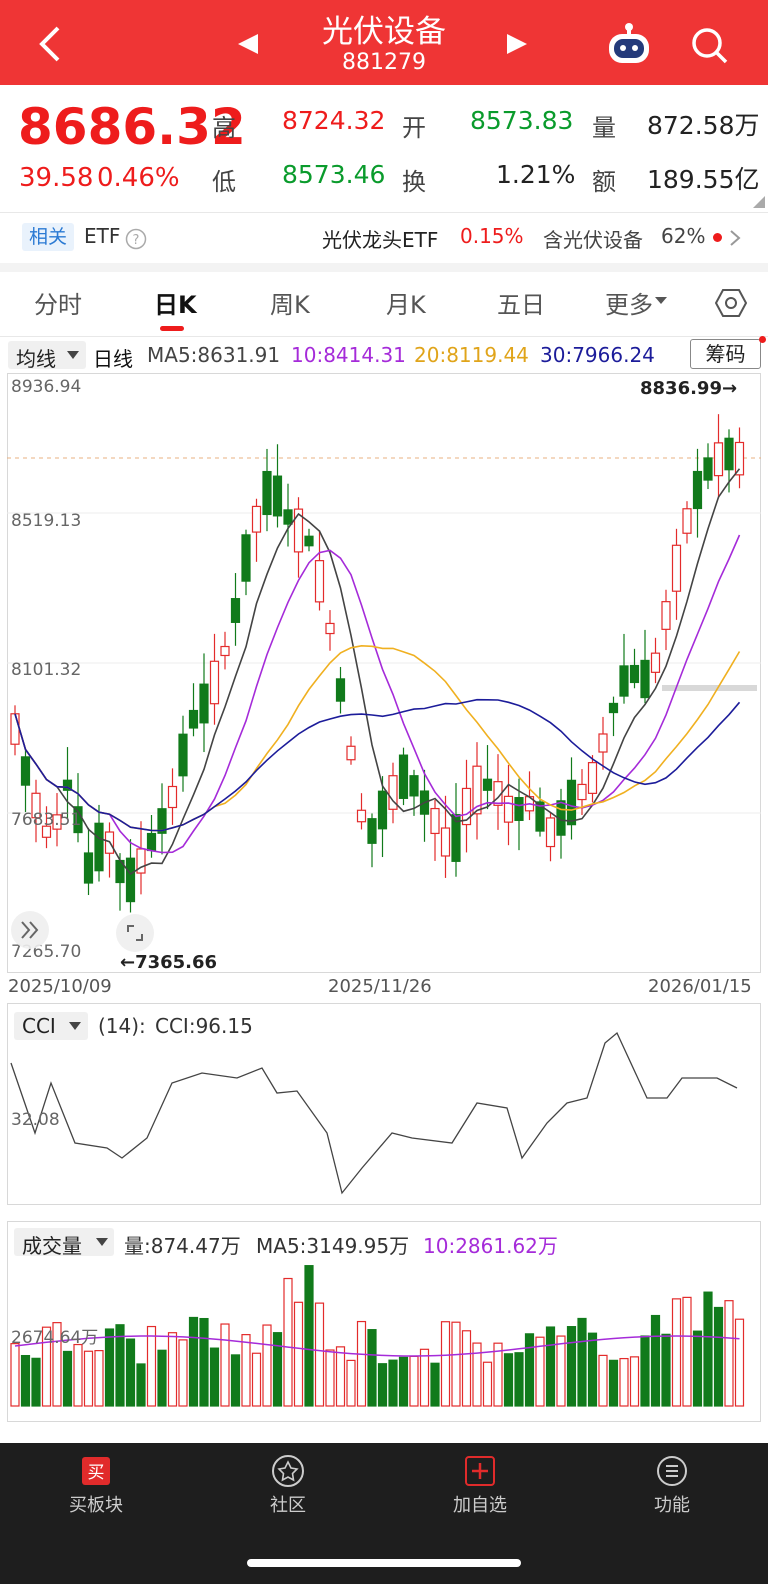  Describe the element at coordinates (384, 212) in the screenshot. I see `divider` at that location.